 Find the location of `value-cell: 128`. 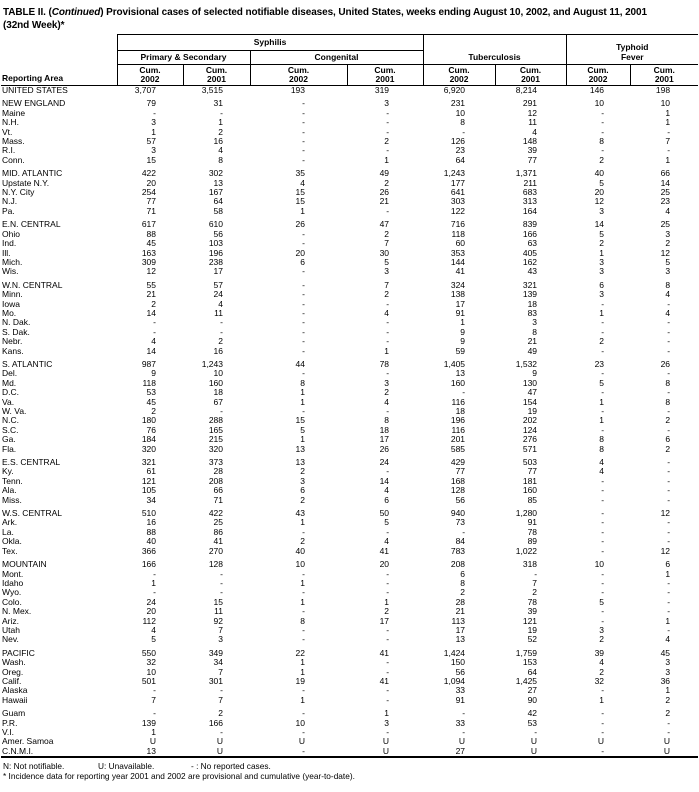

value-cell: 128 is located at coordinates (458, 491).